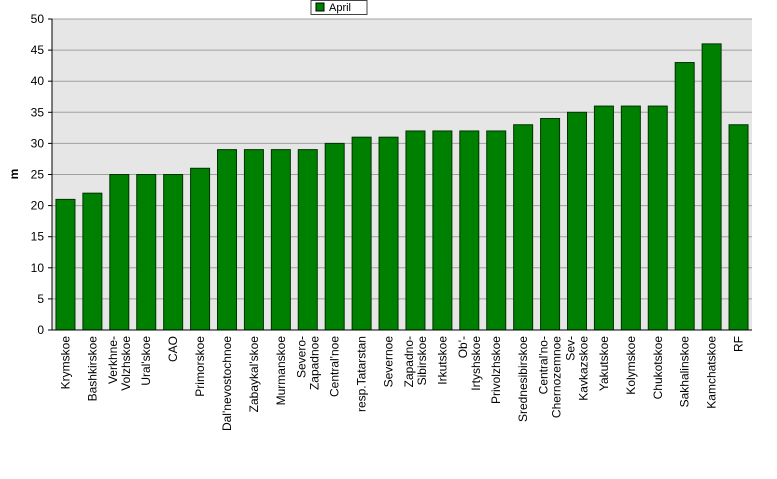  I want to click on y-tick-label: 25, so click(38, 175).